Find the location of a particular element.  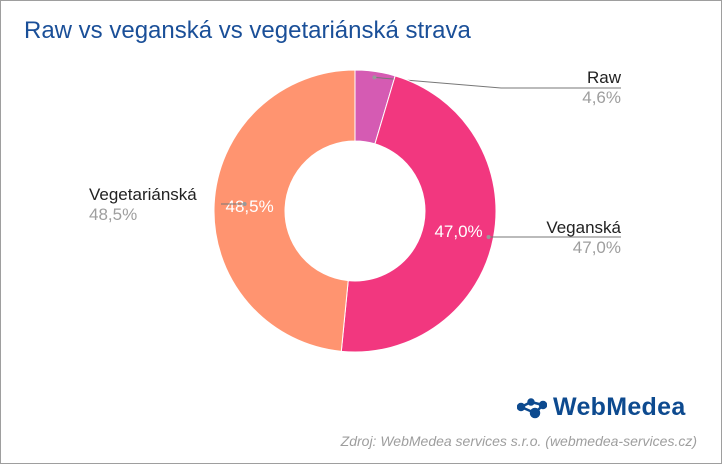

slice-vegetariánská is located at coordinates (284, 210).